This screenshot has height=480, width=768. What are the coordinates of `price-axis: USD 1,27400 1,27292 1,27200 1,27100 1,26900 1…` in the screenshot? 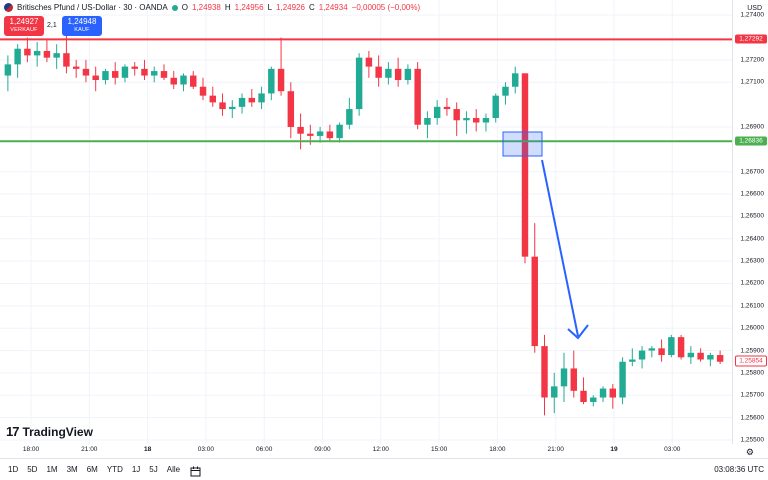 It's located at (750, 222).